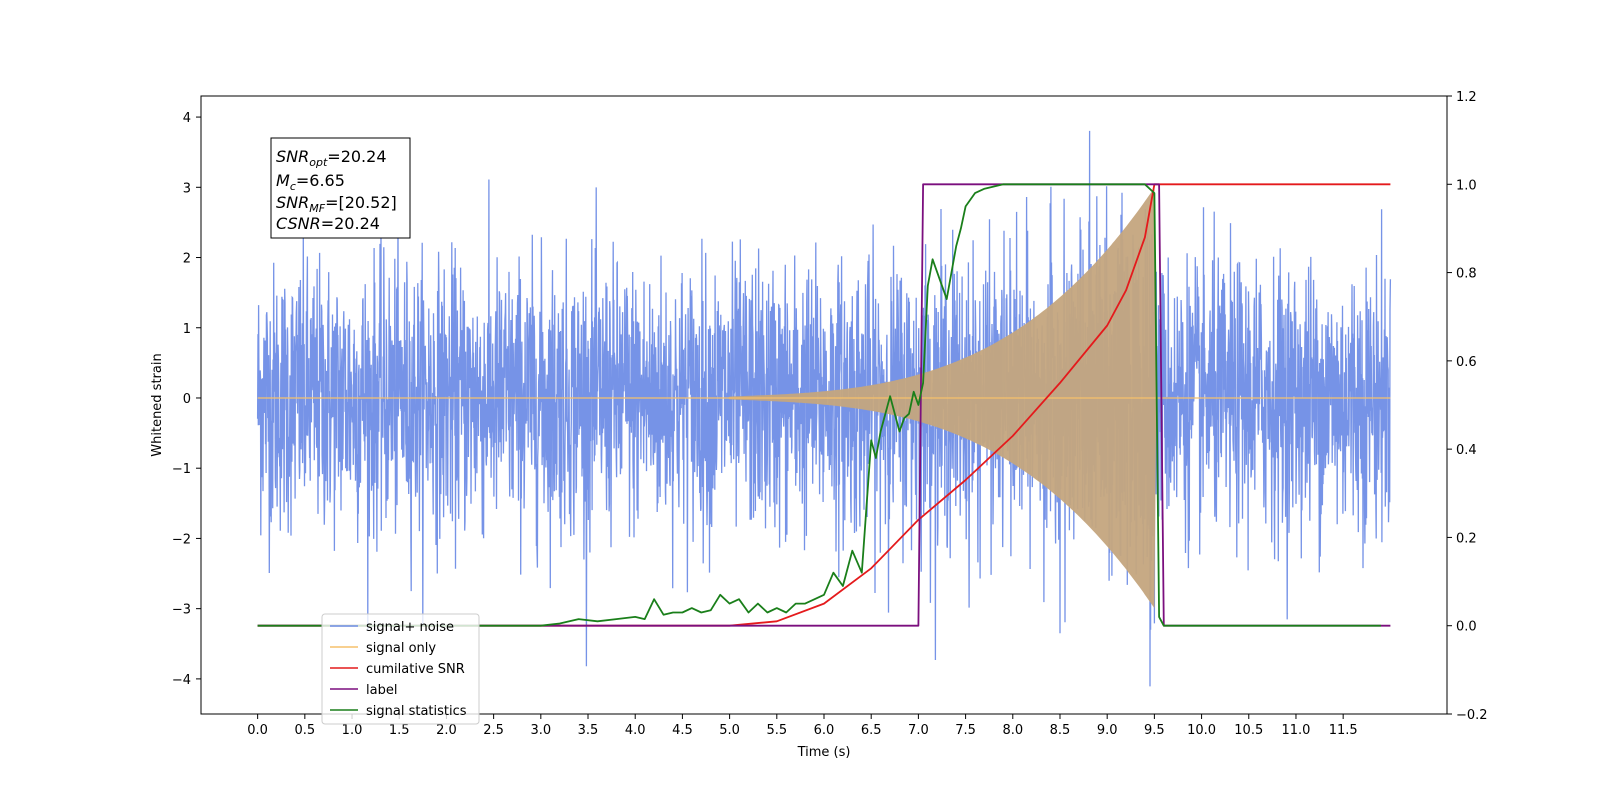 The width and height of the screenshot is (1600, 800). What do you see at coordinates (588, 730) in the screenshot?
I see `x-tick-label: 3.5` at bounding box center [588, 730].